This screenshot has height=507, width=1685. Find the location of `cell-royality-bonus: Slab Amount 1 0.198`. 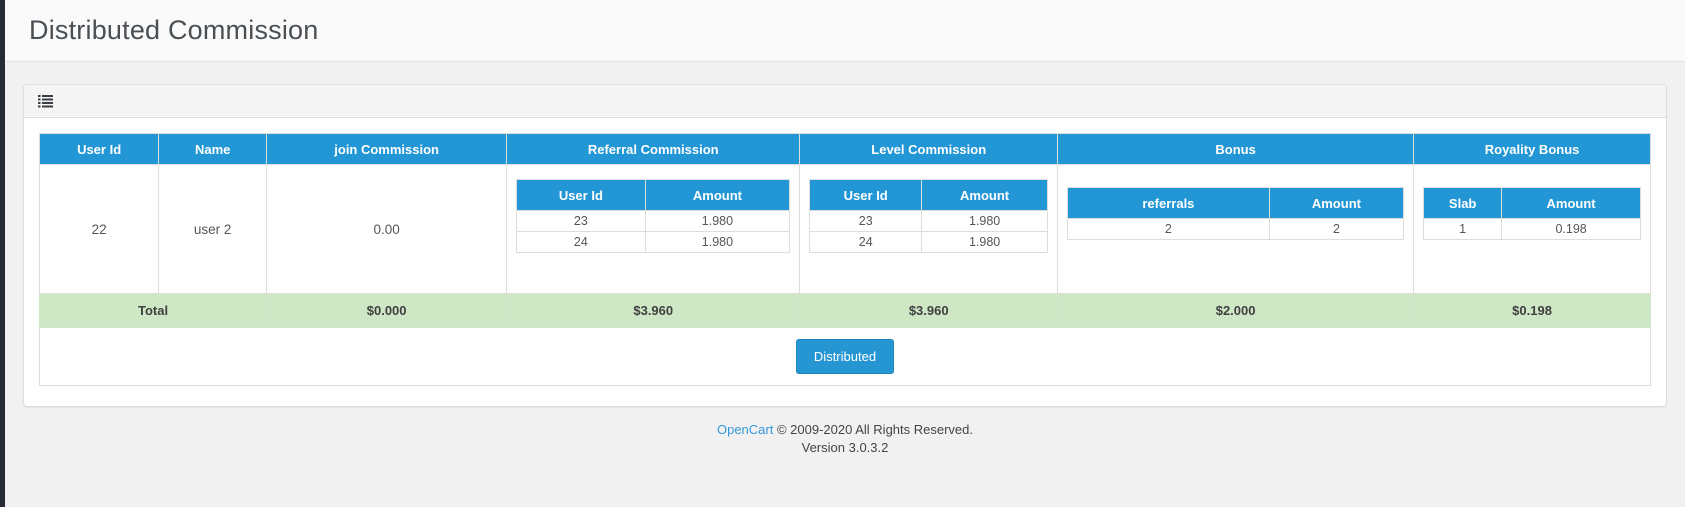

cell-royality-bonus: Slab Amount 1 0.198 is located at coordinates (1532, 229).